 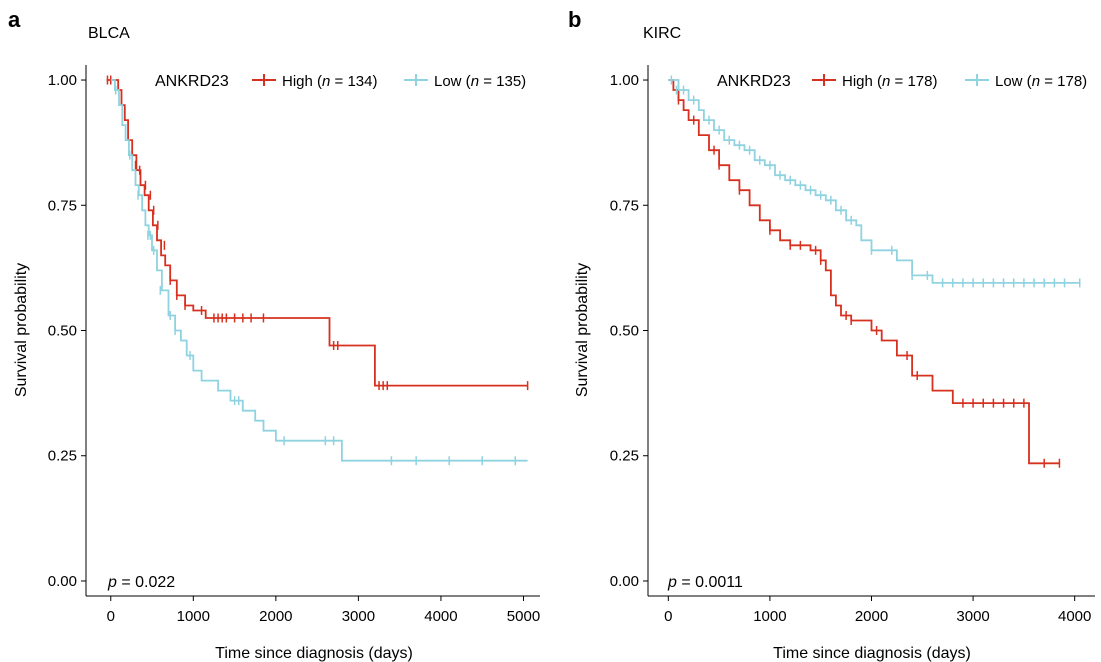 I want to click on panel-letter: b, so click(x=574, y=19).